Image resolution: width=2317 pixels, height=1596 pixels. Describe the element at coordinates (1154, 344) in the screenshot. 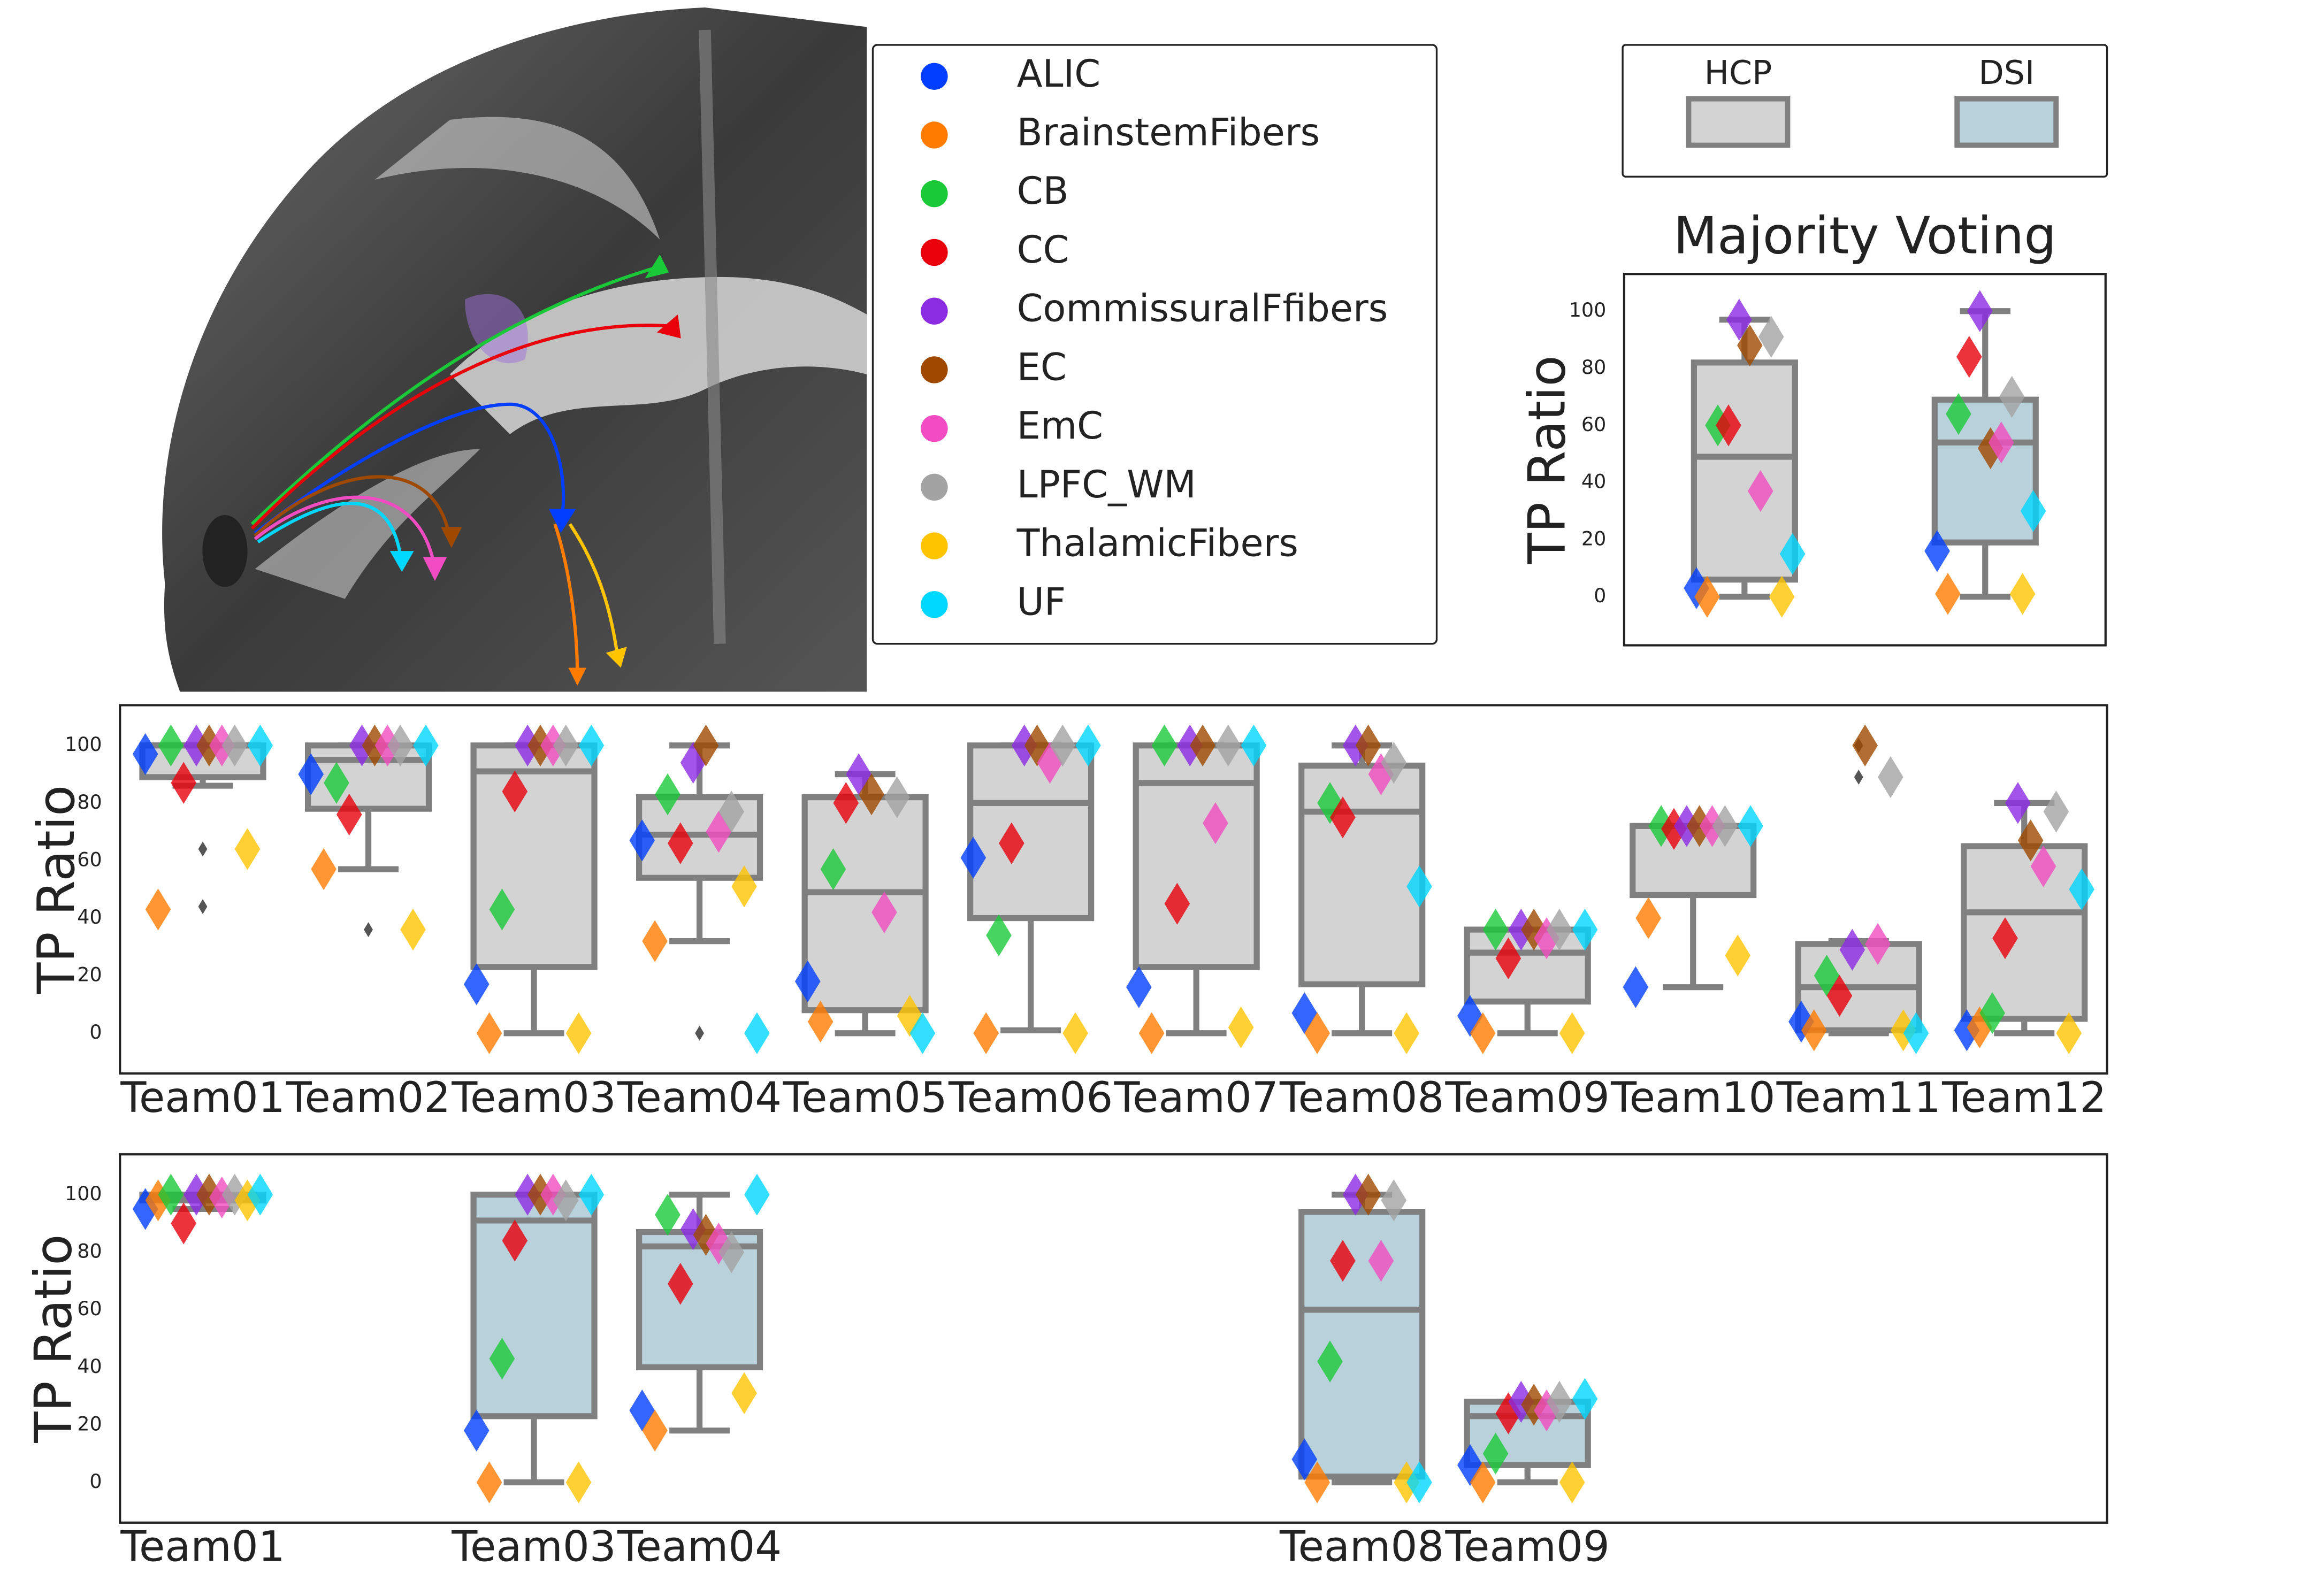

I see `tract-legend-frame` at that location.